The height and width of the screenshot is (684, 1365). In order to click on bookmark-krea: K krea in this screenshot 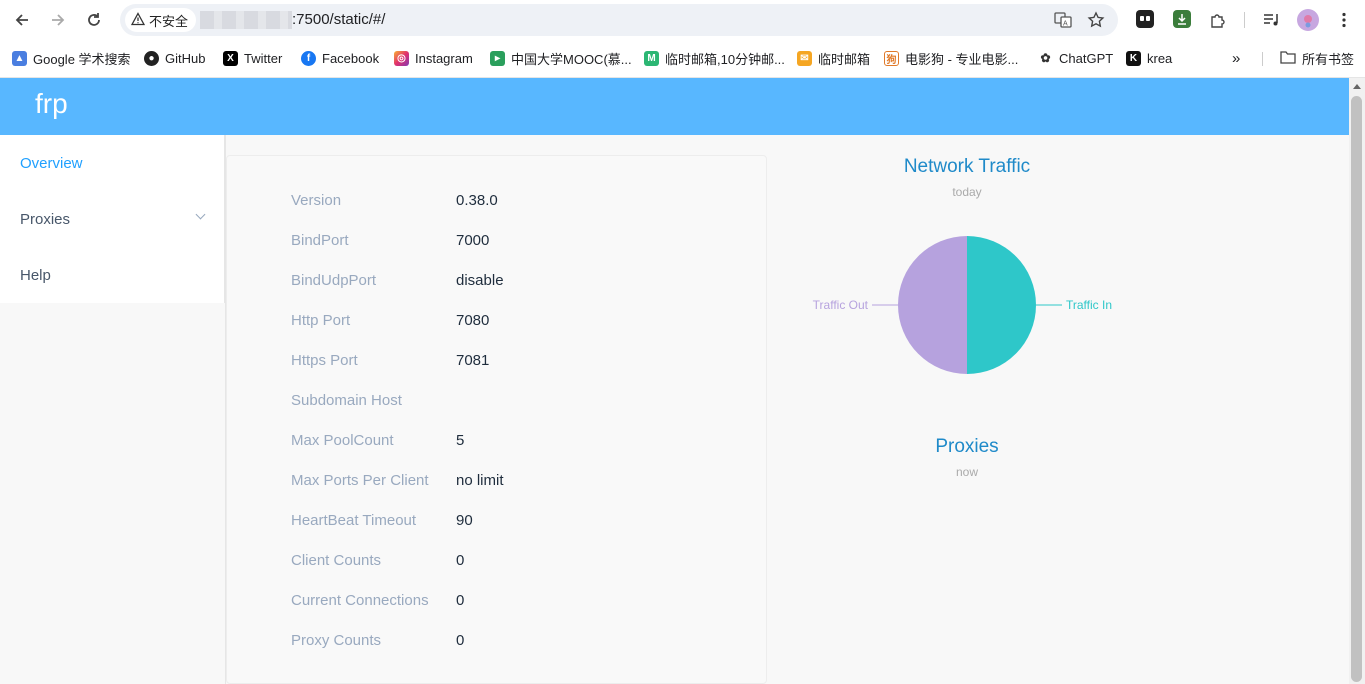, I will do `click(1149, 58)`.